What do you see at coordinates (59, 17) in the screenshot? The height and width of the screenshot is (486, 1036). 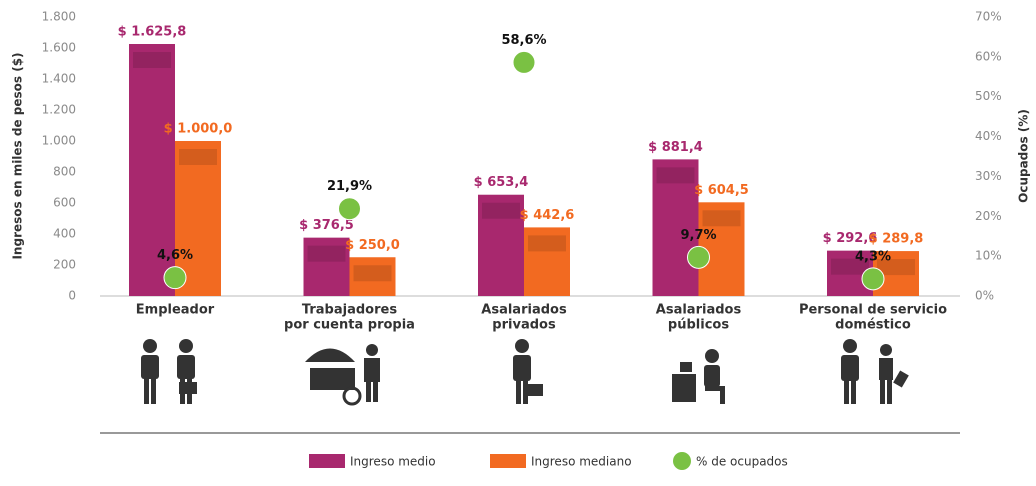 I see `y-tick-label: 1.800` at bounding box center [59, 17].